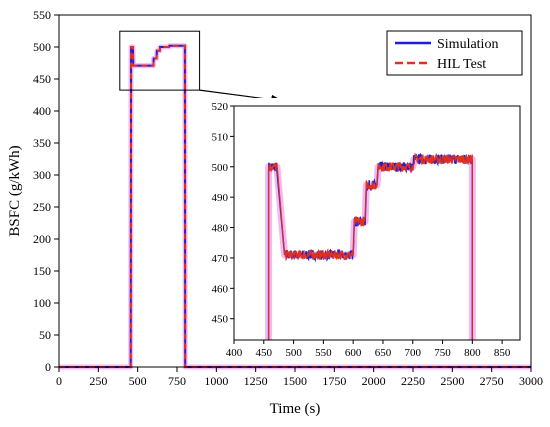 The width and height of the screenshot is (550, 427). I want to click on inset-x-tick-label: 600, so click(353, 353).